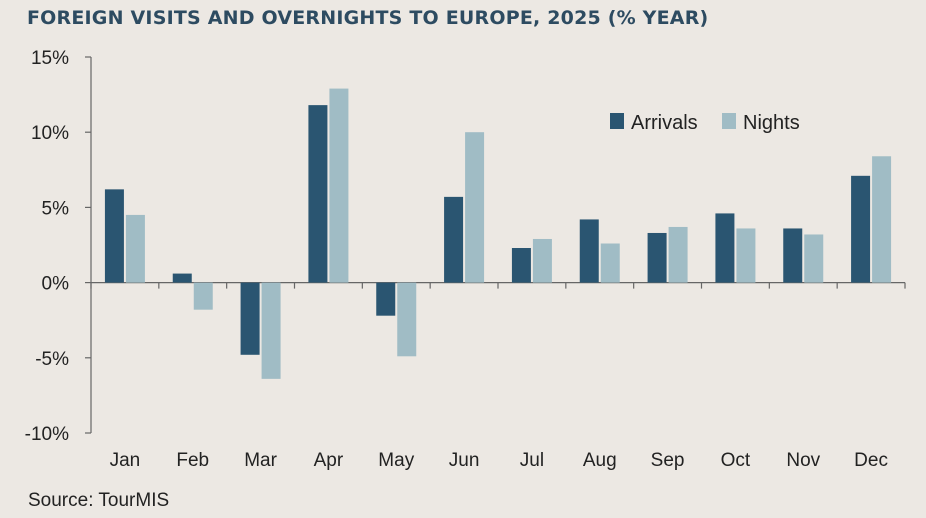 The width and height of the screenshot is (926, 518). I want to click on bar-nights-sep, so click(678, 254).